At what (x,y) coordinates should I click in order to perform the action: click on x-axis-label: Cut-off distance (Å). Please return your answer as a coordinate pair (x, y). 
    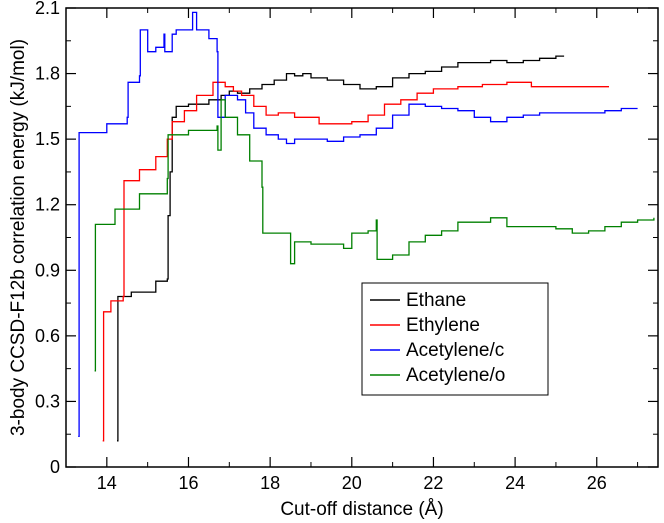
    Looking at the image, I should click on (361, 509).